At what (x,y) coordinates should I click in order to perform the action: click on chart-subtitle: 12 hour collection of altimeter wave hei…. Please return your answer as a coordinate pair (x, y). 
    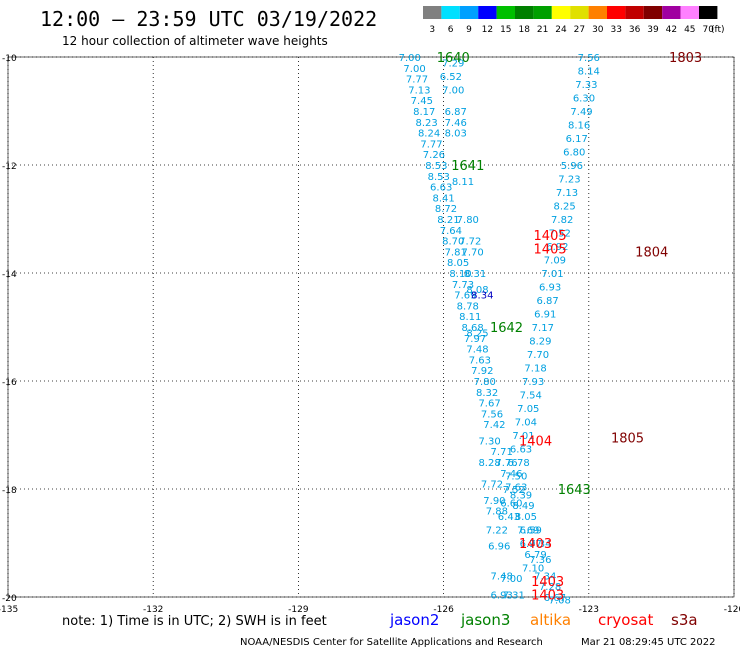
    Looking at the image, I should click on (195, 41).